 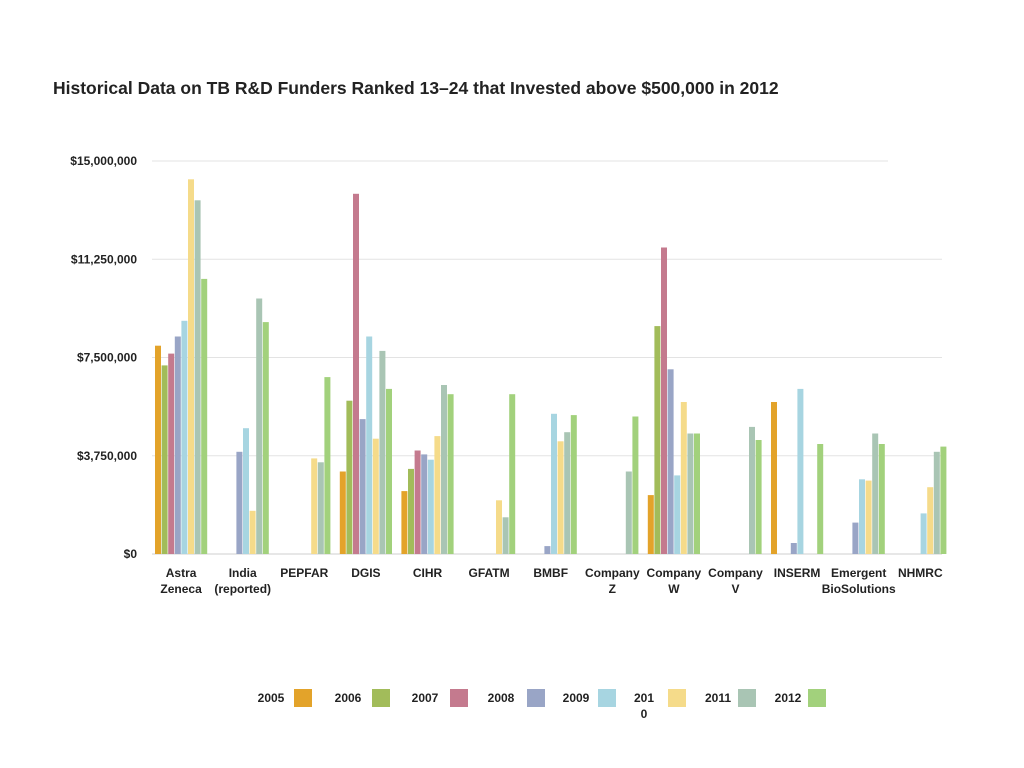 What do you see at coordinates (271, 698) in the screenshot?
I see `legend-label: 2005` at bounding box center [271, 698].